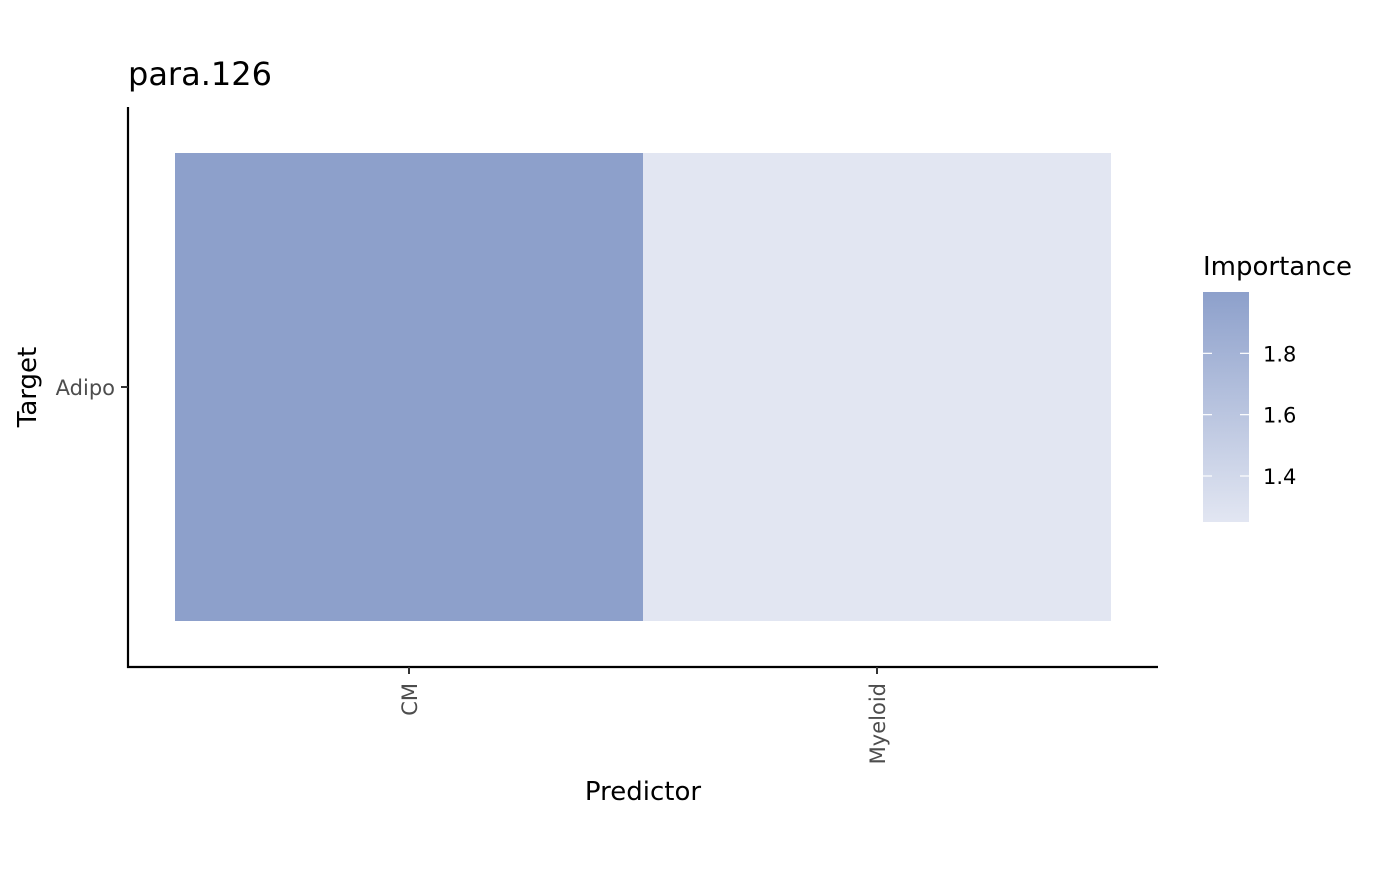  Describe the element at coordinates (1279, 354) in the screenshot. I see `legend-tick-label: 1.8` at that location.